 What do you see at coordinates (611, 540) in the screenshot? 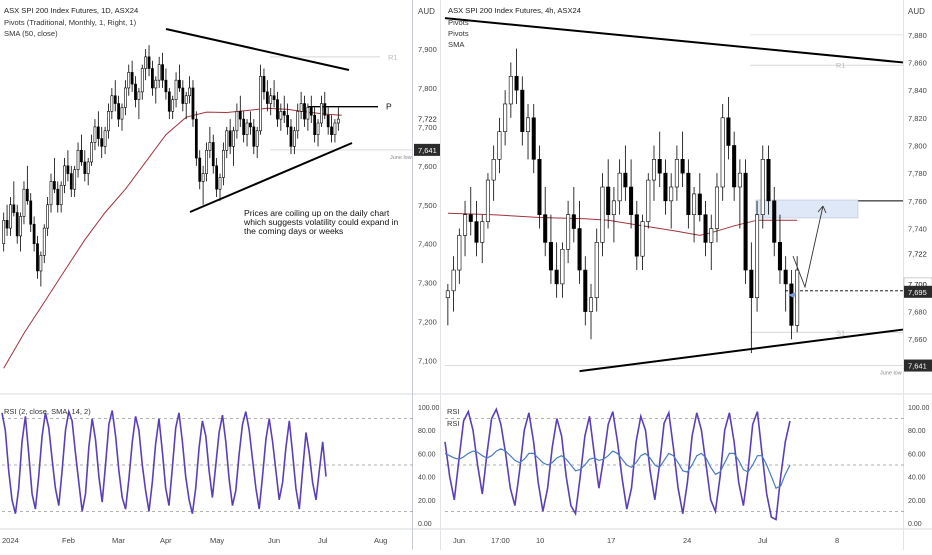
I see `4h-x-tick: 17` at bounding box center [611, 540].